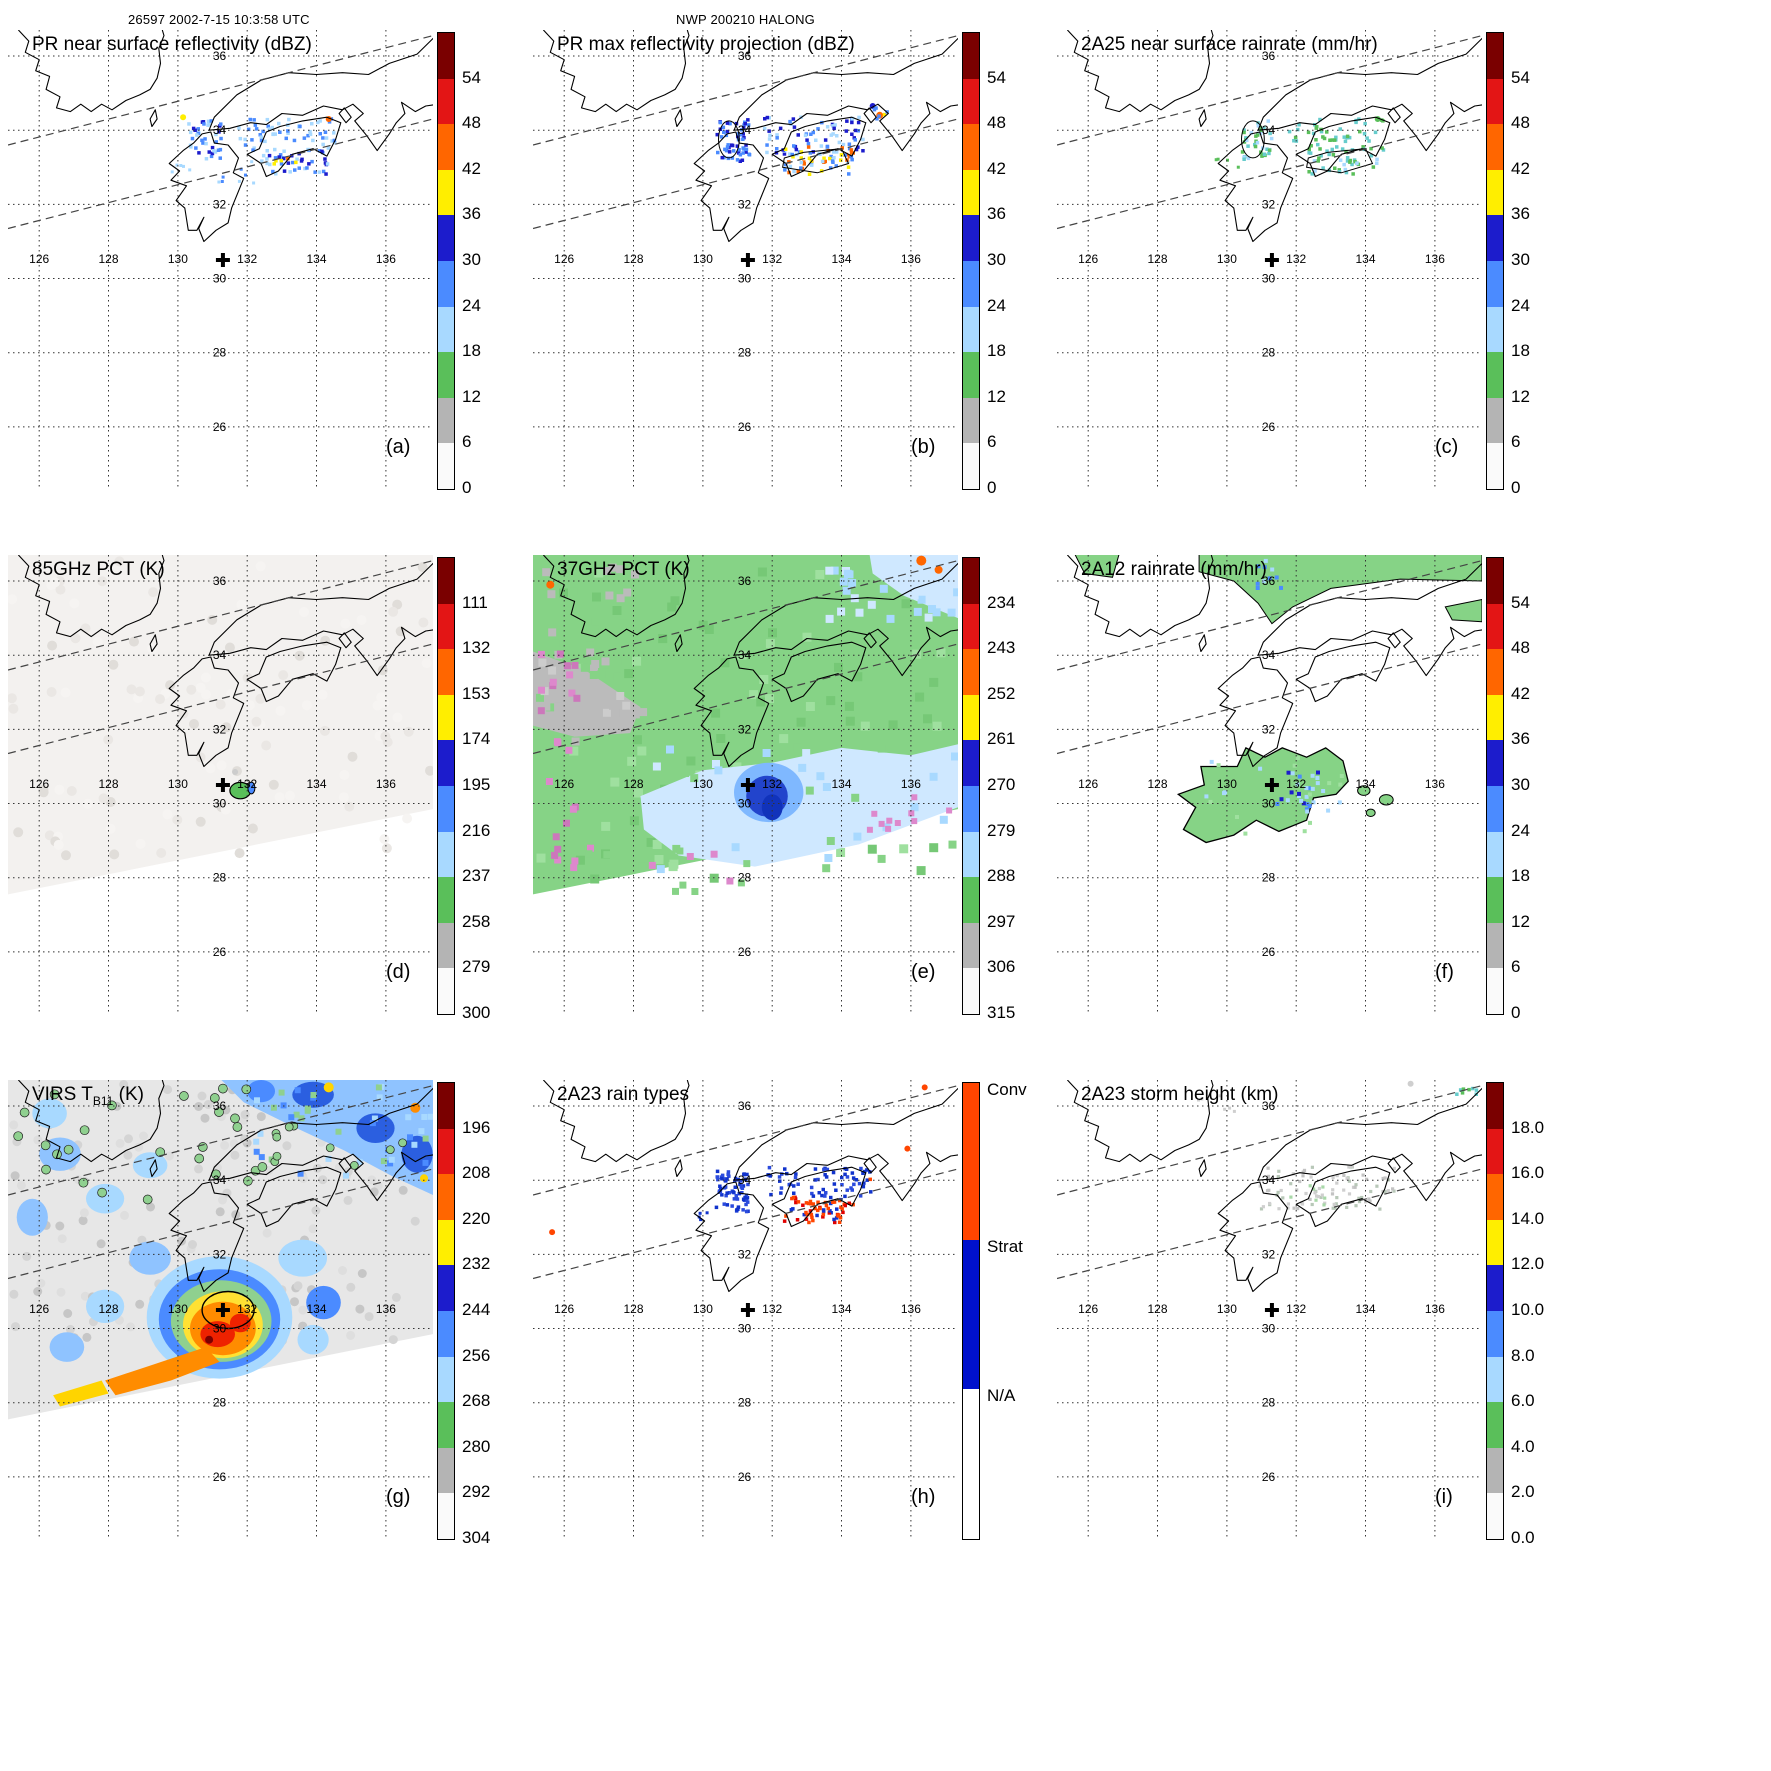 Image resolution: width=1771 pixels, height=1771 pixels. What do you see at coordinates (1520, 305) in the screenshot?
I see `colorbar-label: 24` at bounding box center [1520, 305].